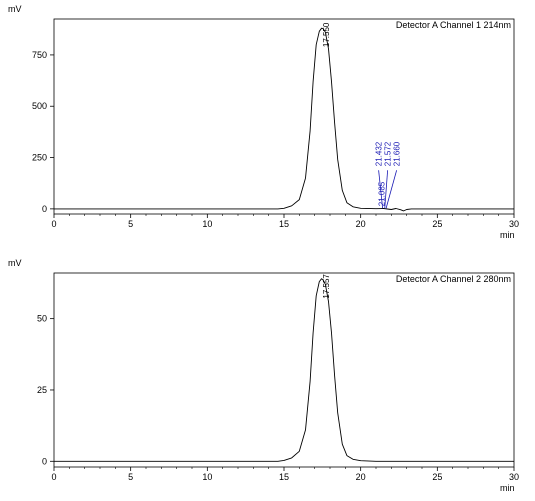 The height and width of the screenshot is (501, 535). I want to click on peak-label: 21.572, so click(388, 153).